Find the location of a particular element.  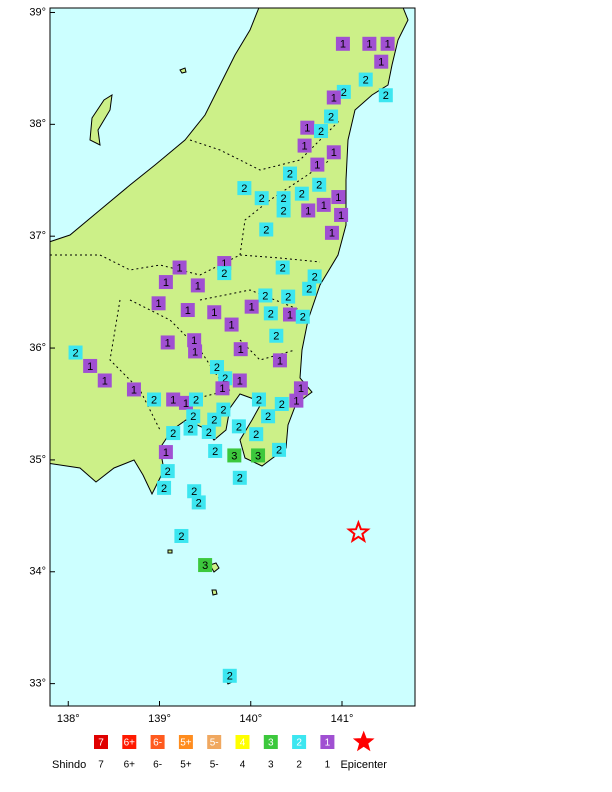

x-tick-label: 138° is located at coordinates (68, 719).